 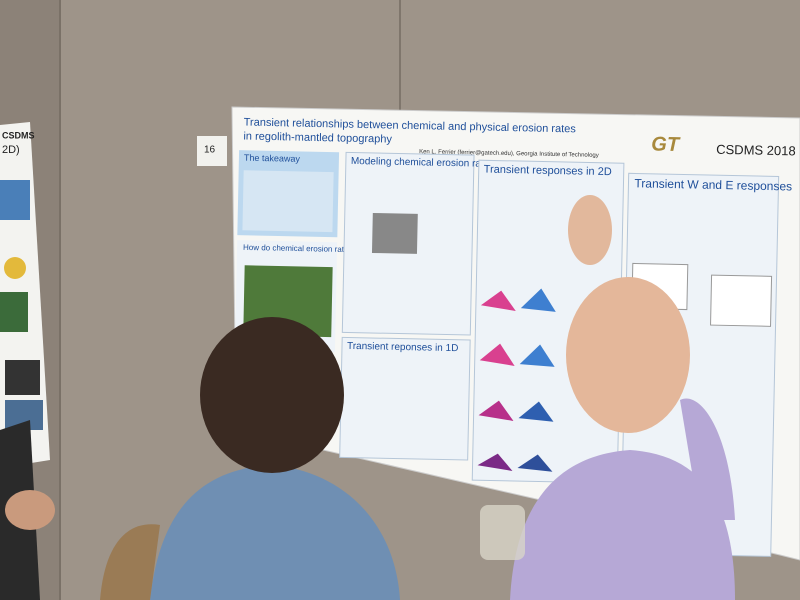 I want to click on chair, so click(x=130, y=562).